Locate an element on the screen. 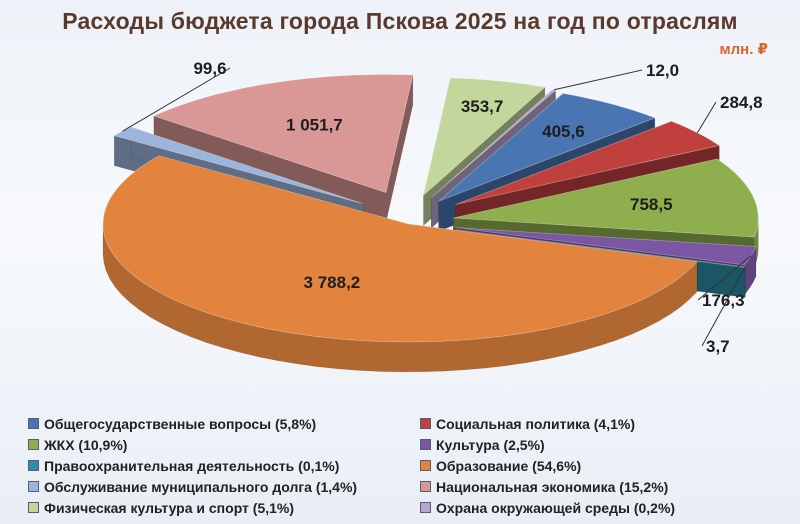 The height and width of the screenshot is (524, 800). legend-label: Правоохранительная деятельность (0,1%) is located at coordinates (192, 465).